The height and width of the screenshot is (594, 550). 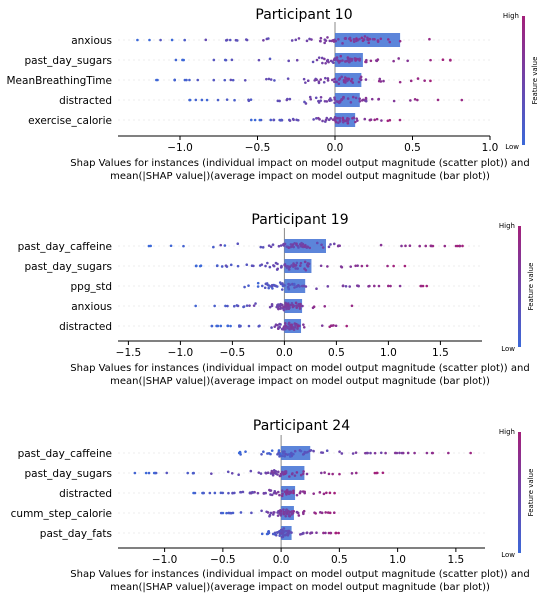 What do you see at coordinates (388, 353) in the screenshot?
I see `x-tick-label: 1.0` at bounding box center [388, 353].